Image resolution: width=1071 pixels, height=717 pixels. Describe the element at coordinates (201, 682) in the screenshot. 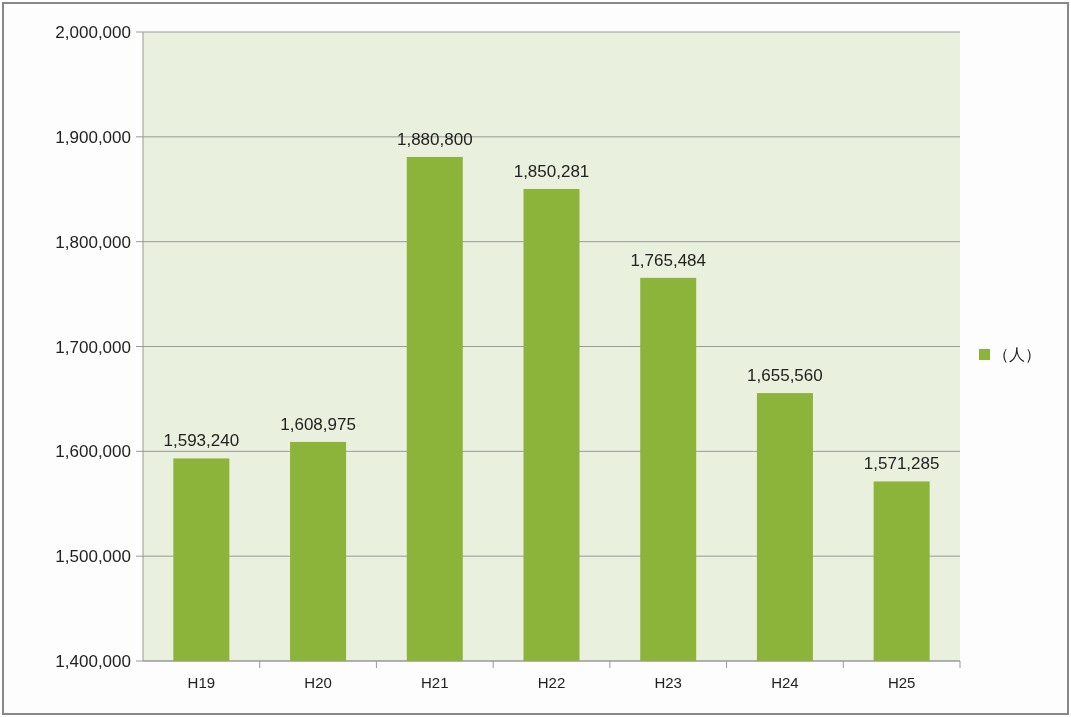

I see `x-tick-label: H19` at that location.